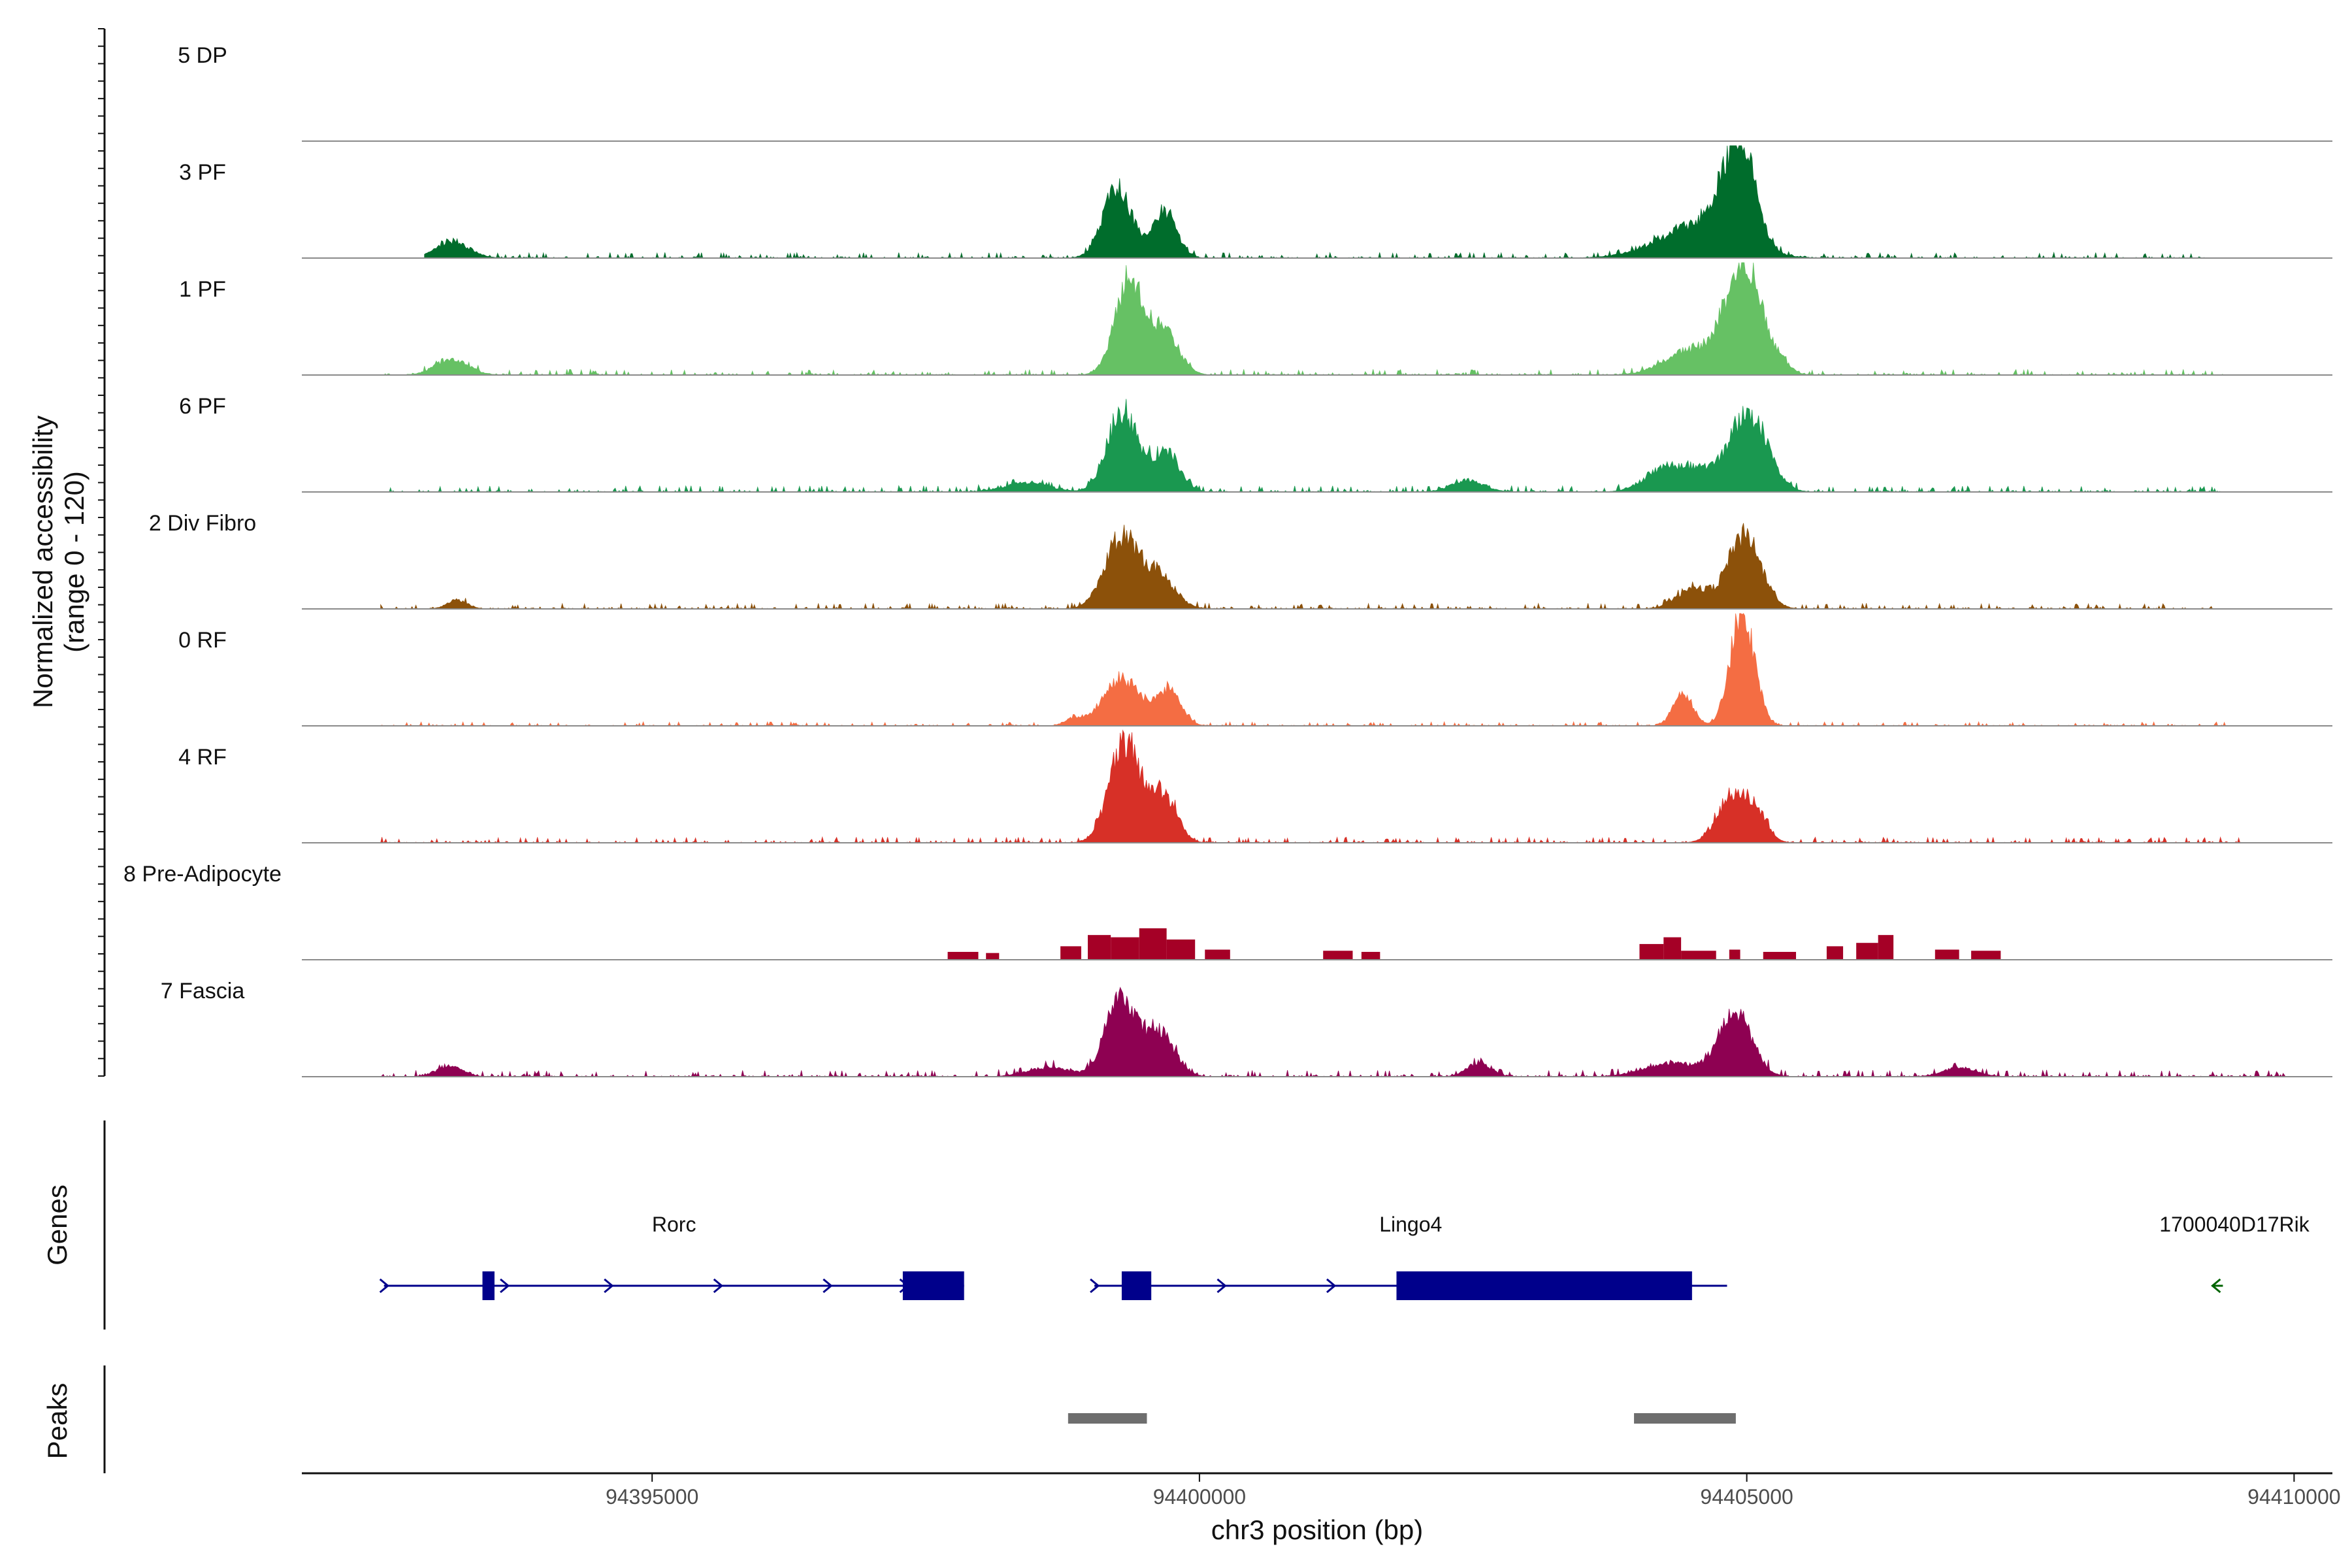 The height and width of the screenshot is (1568, 2352). I want to click on coverage-track: 7 Fascia, so click(1246, 1028).